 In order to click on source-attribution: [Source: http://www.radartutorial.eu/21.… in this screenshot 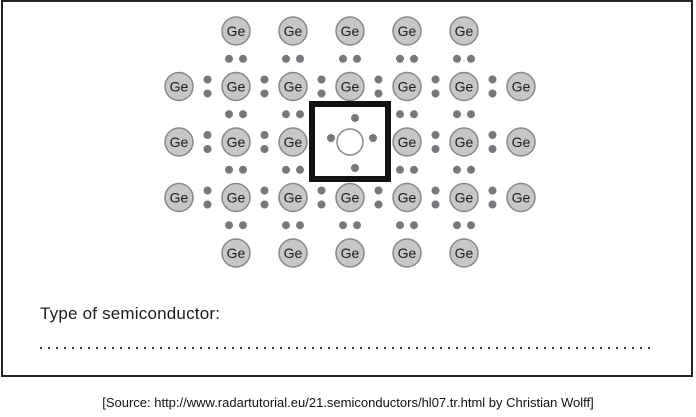, I will do `click(348, 402)`.